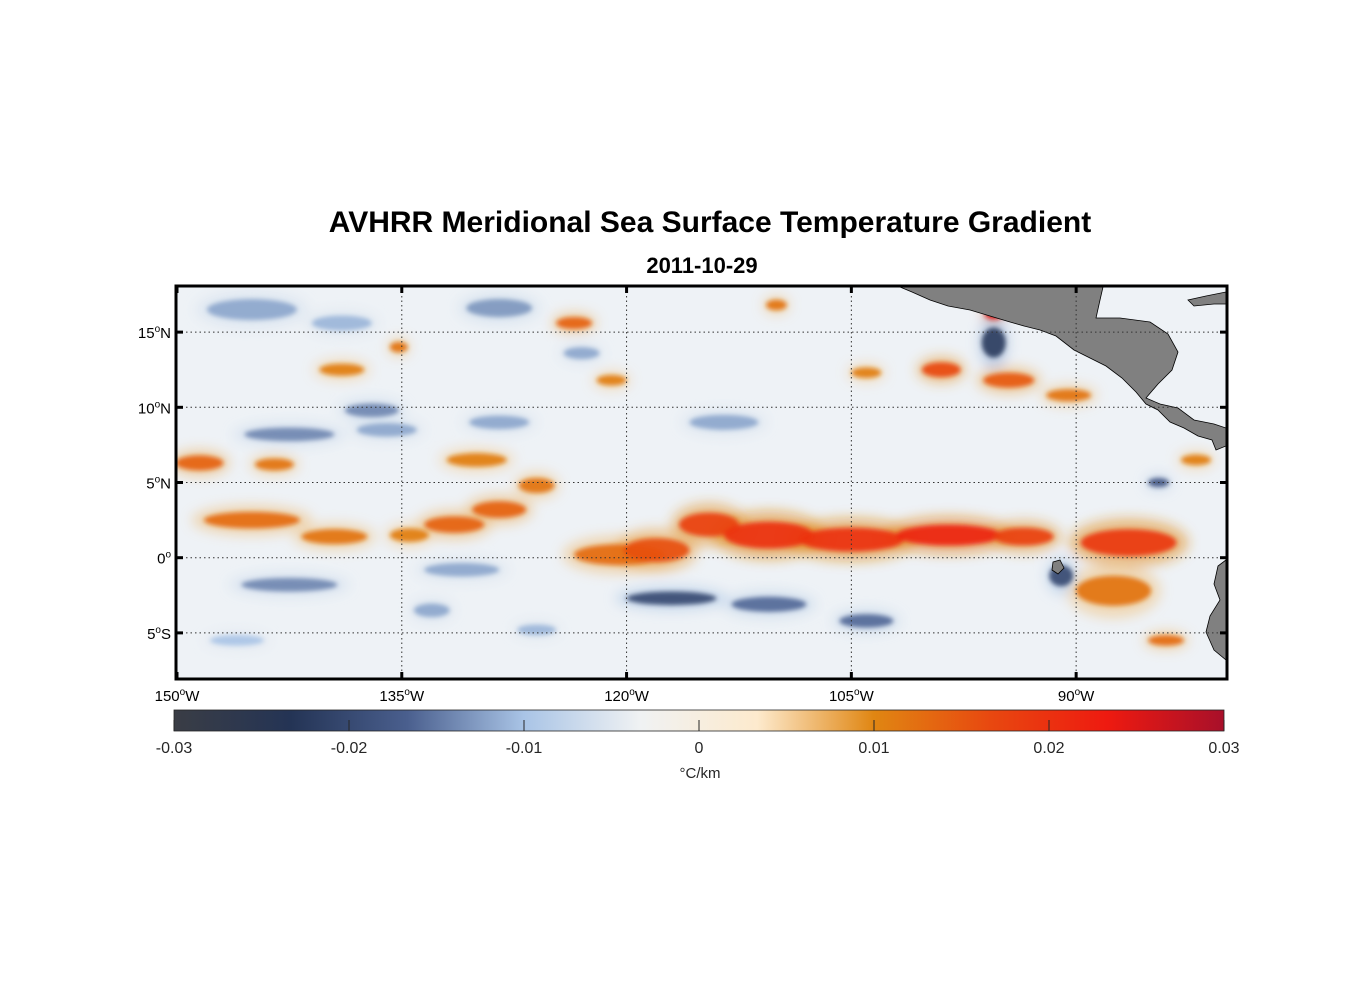 The image size is (1356, 1000). Describe the element at coordinates (699, 748) in the screenshot. I see `colorbar-tick-label: 0` at that location.